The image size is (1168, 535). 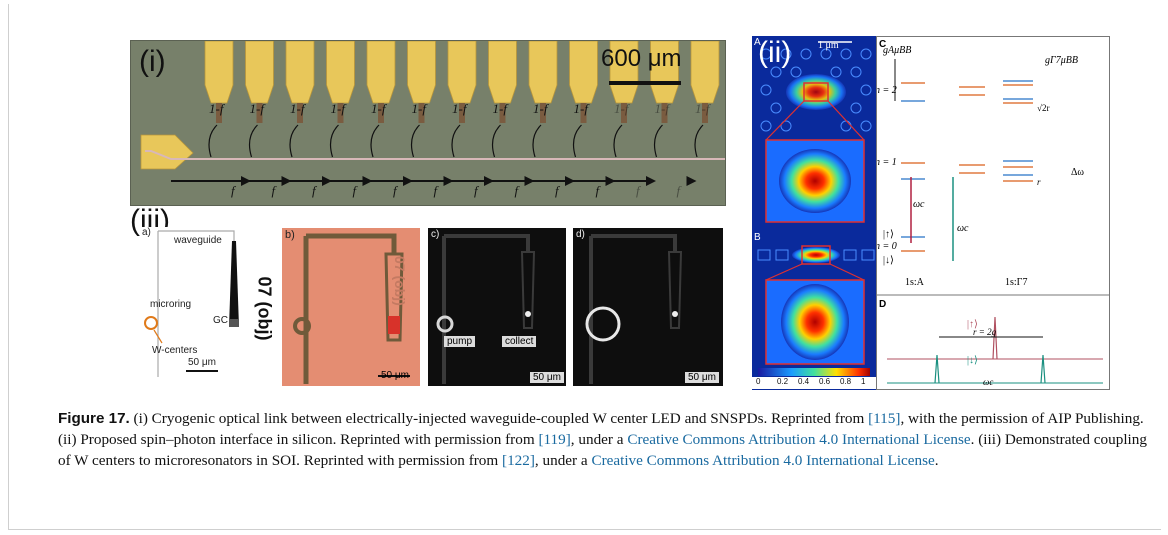 What do you see at coordinates (1039, 182) in the screenshot?
I see `r-label: r` at bounding box center [1039, 182].